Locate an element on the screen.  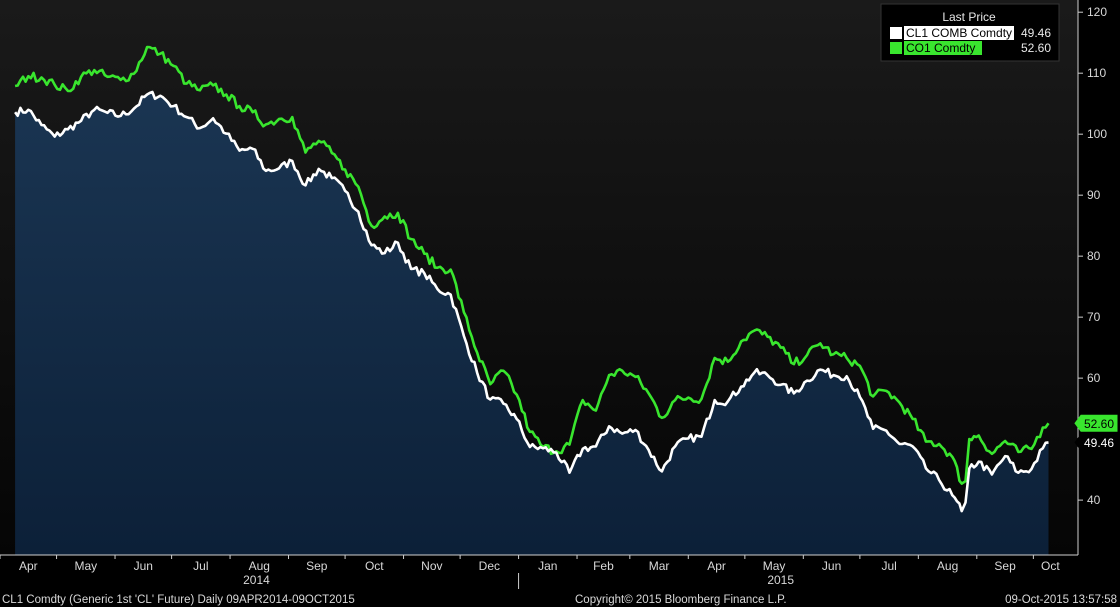
year-label-2015: 2015 is located at coordinates (780, 580).